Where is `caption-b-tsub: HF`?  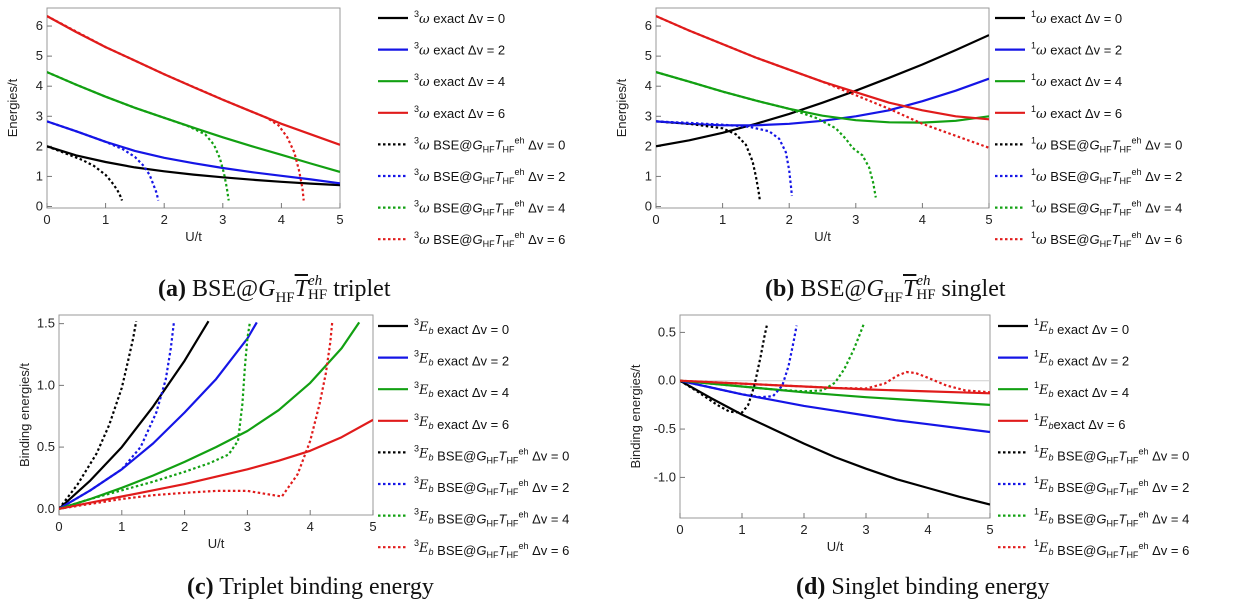
caption-b-tsub: HF is located at coordinates (926, 295).